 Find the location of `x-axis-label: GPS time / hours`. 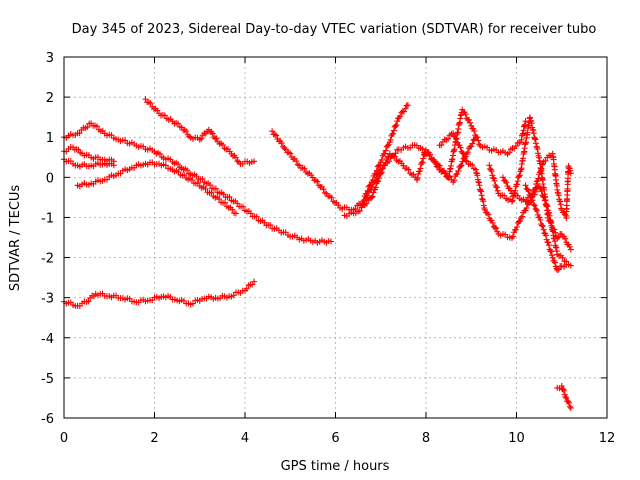

x-axis-label: GPS time / hours is located at coordinates (335, 466).